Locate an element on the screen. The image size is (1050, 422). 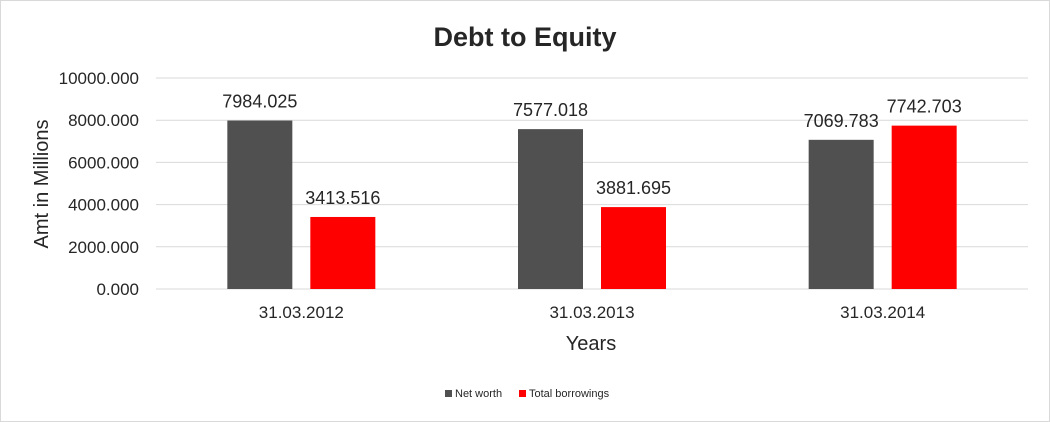
x-category-label: 31.03.2013 is located at coordinates (591, 312).